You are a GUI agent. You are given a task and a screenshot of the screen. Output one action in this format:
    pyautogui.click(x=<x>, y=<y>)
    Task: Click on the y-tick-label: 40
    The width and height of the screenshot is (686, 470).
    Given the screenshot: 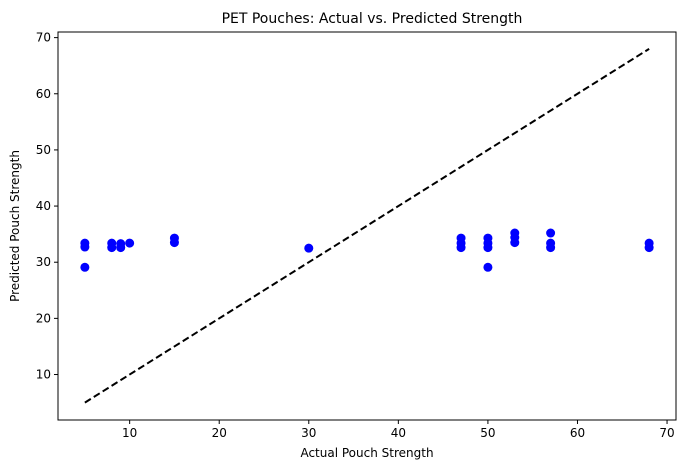 What is the action you would take?
    pyautogui.click(x=43, y=206)
    